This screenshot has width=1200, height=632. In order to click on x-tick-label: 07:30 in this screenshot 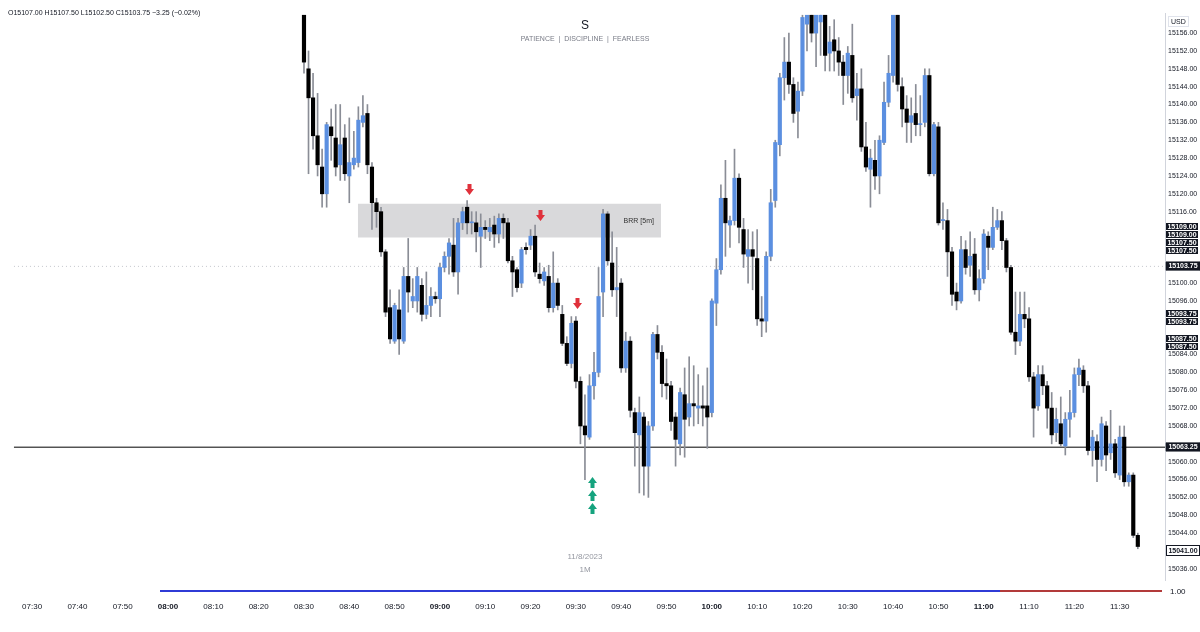, I will do `click(32, 606)`.